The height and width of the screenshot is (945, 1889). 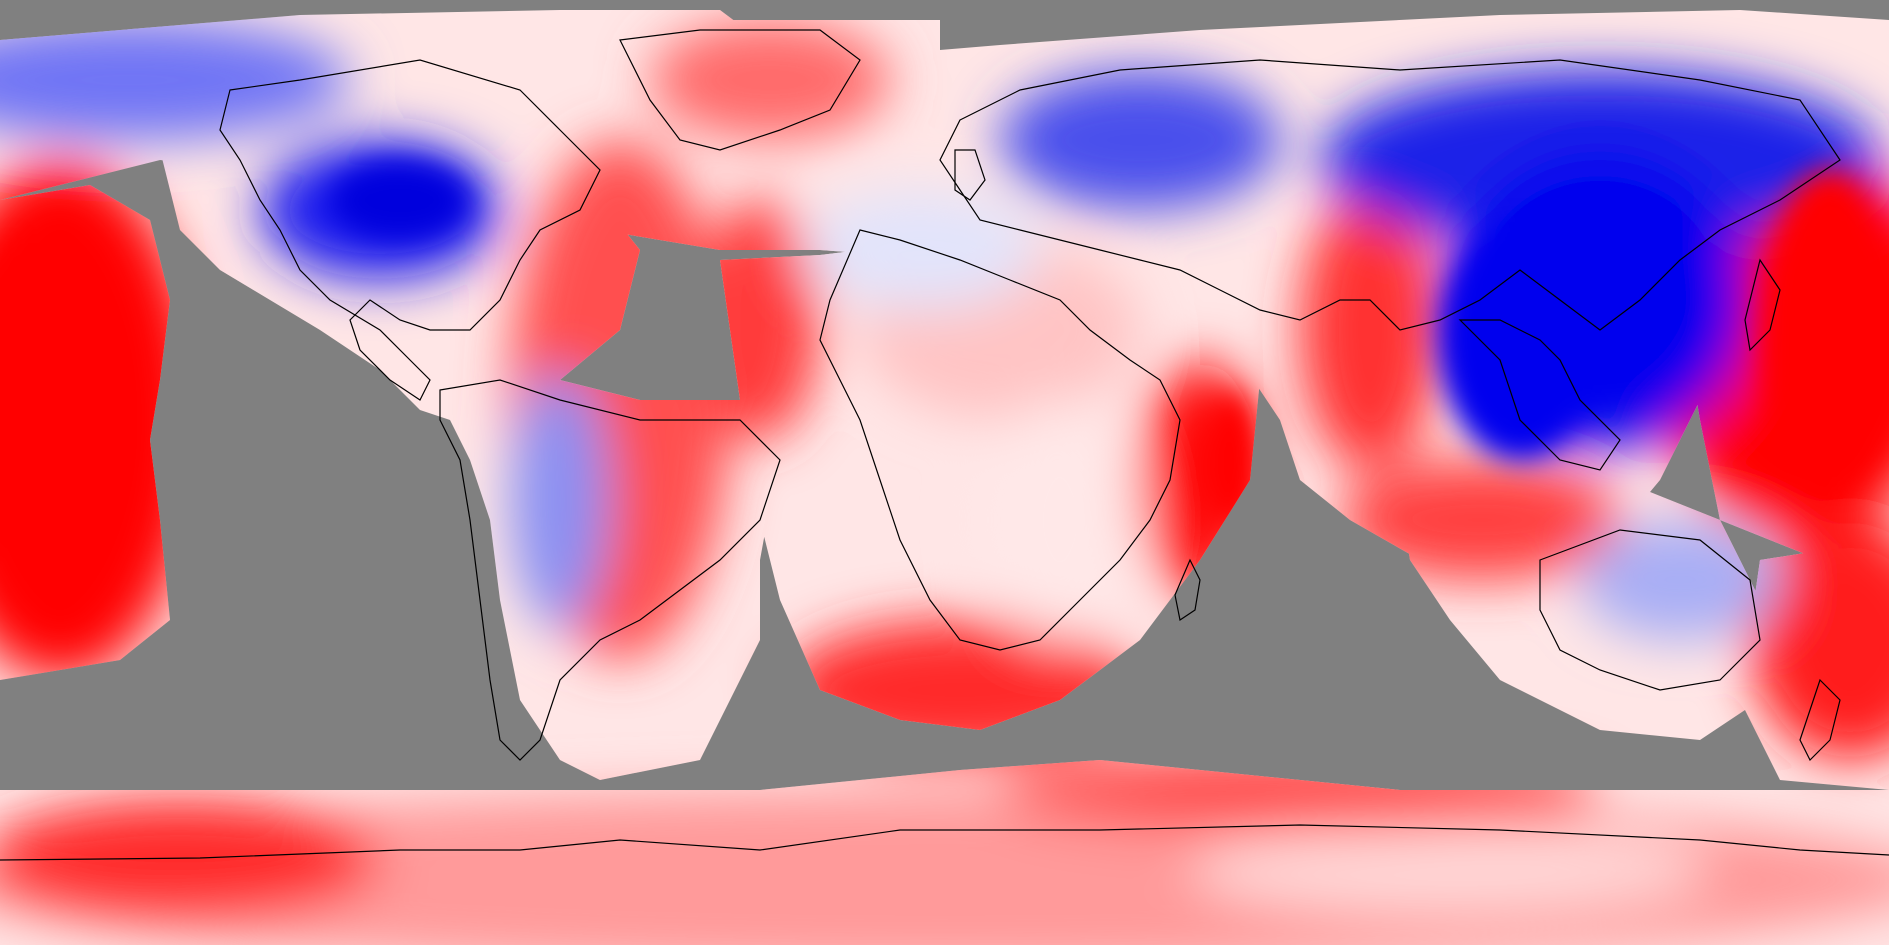 I want to click on coastline-australia, so click(x=1650, y=610).